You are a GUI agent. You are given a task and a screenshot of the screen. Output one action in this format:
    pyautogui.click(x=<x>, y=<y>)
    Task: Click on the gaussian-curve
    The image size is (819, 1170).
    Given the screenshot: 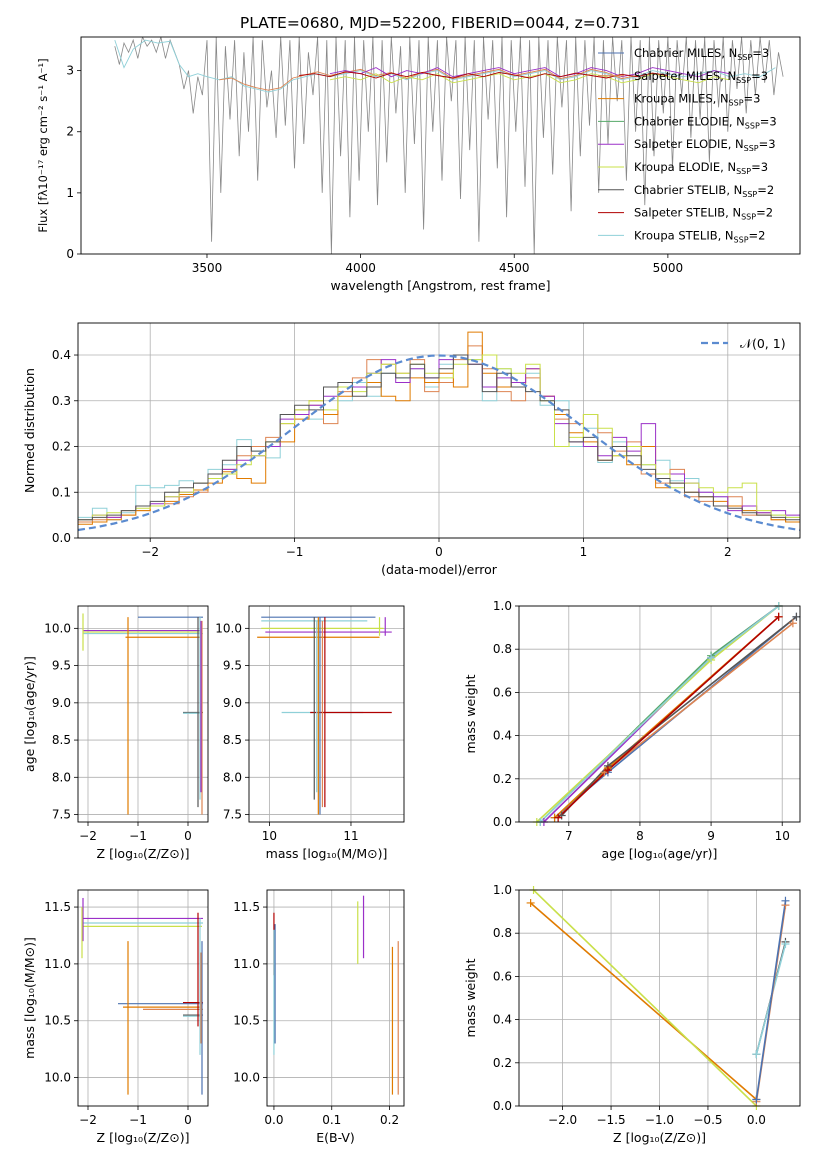 What is the action you would take?
    pyautogui.click(x=439, y=443)
    